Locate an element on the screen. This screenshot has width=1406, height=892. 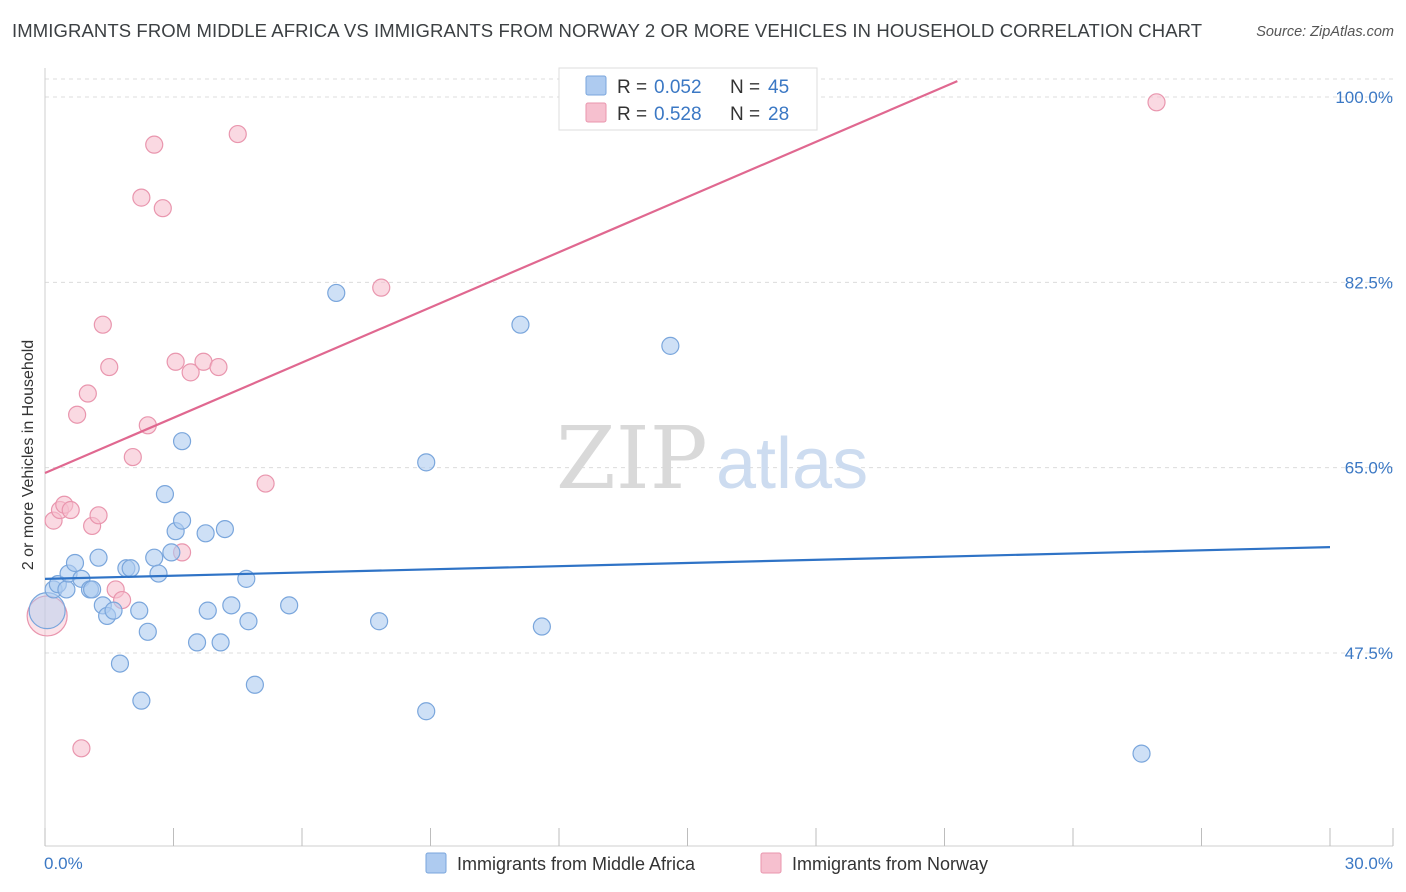
legend-r-value-blue: 0.052 is located at coordinates (678, 87).